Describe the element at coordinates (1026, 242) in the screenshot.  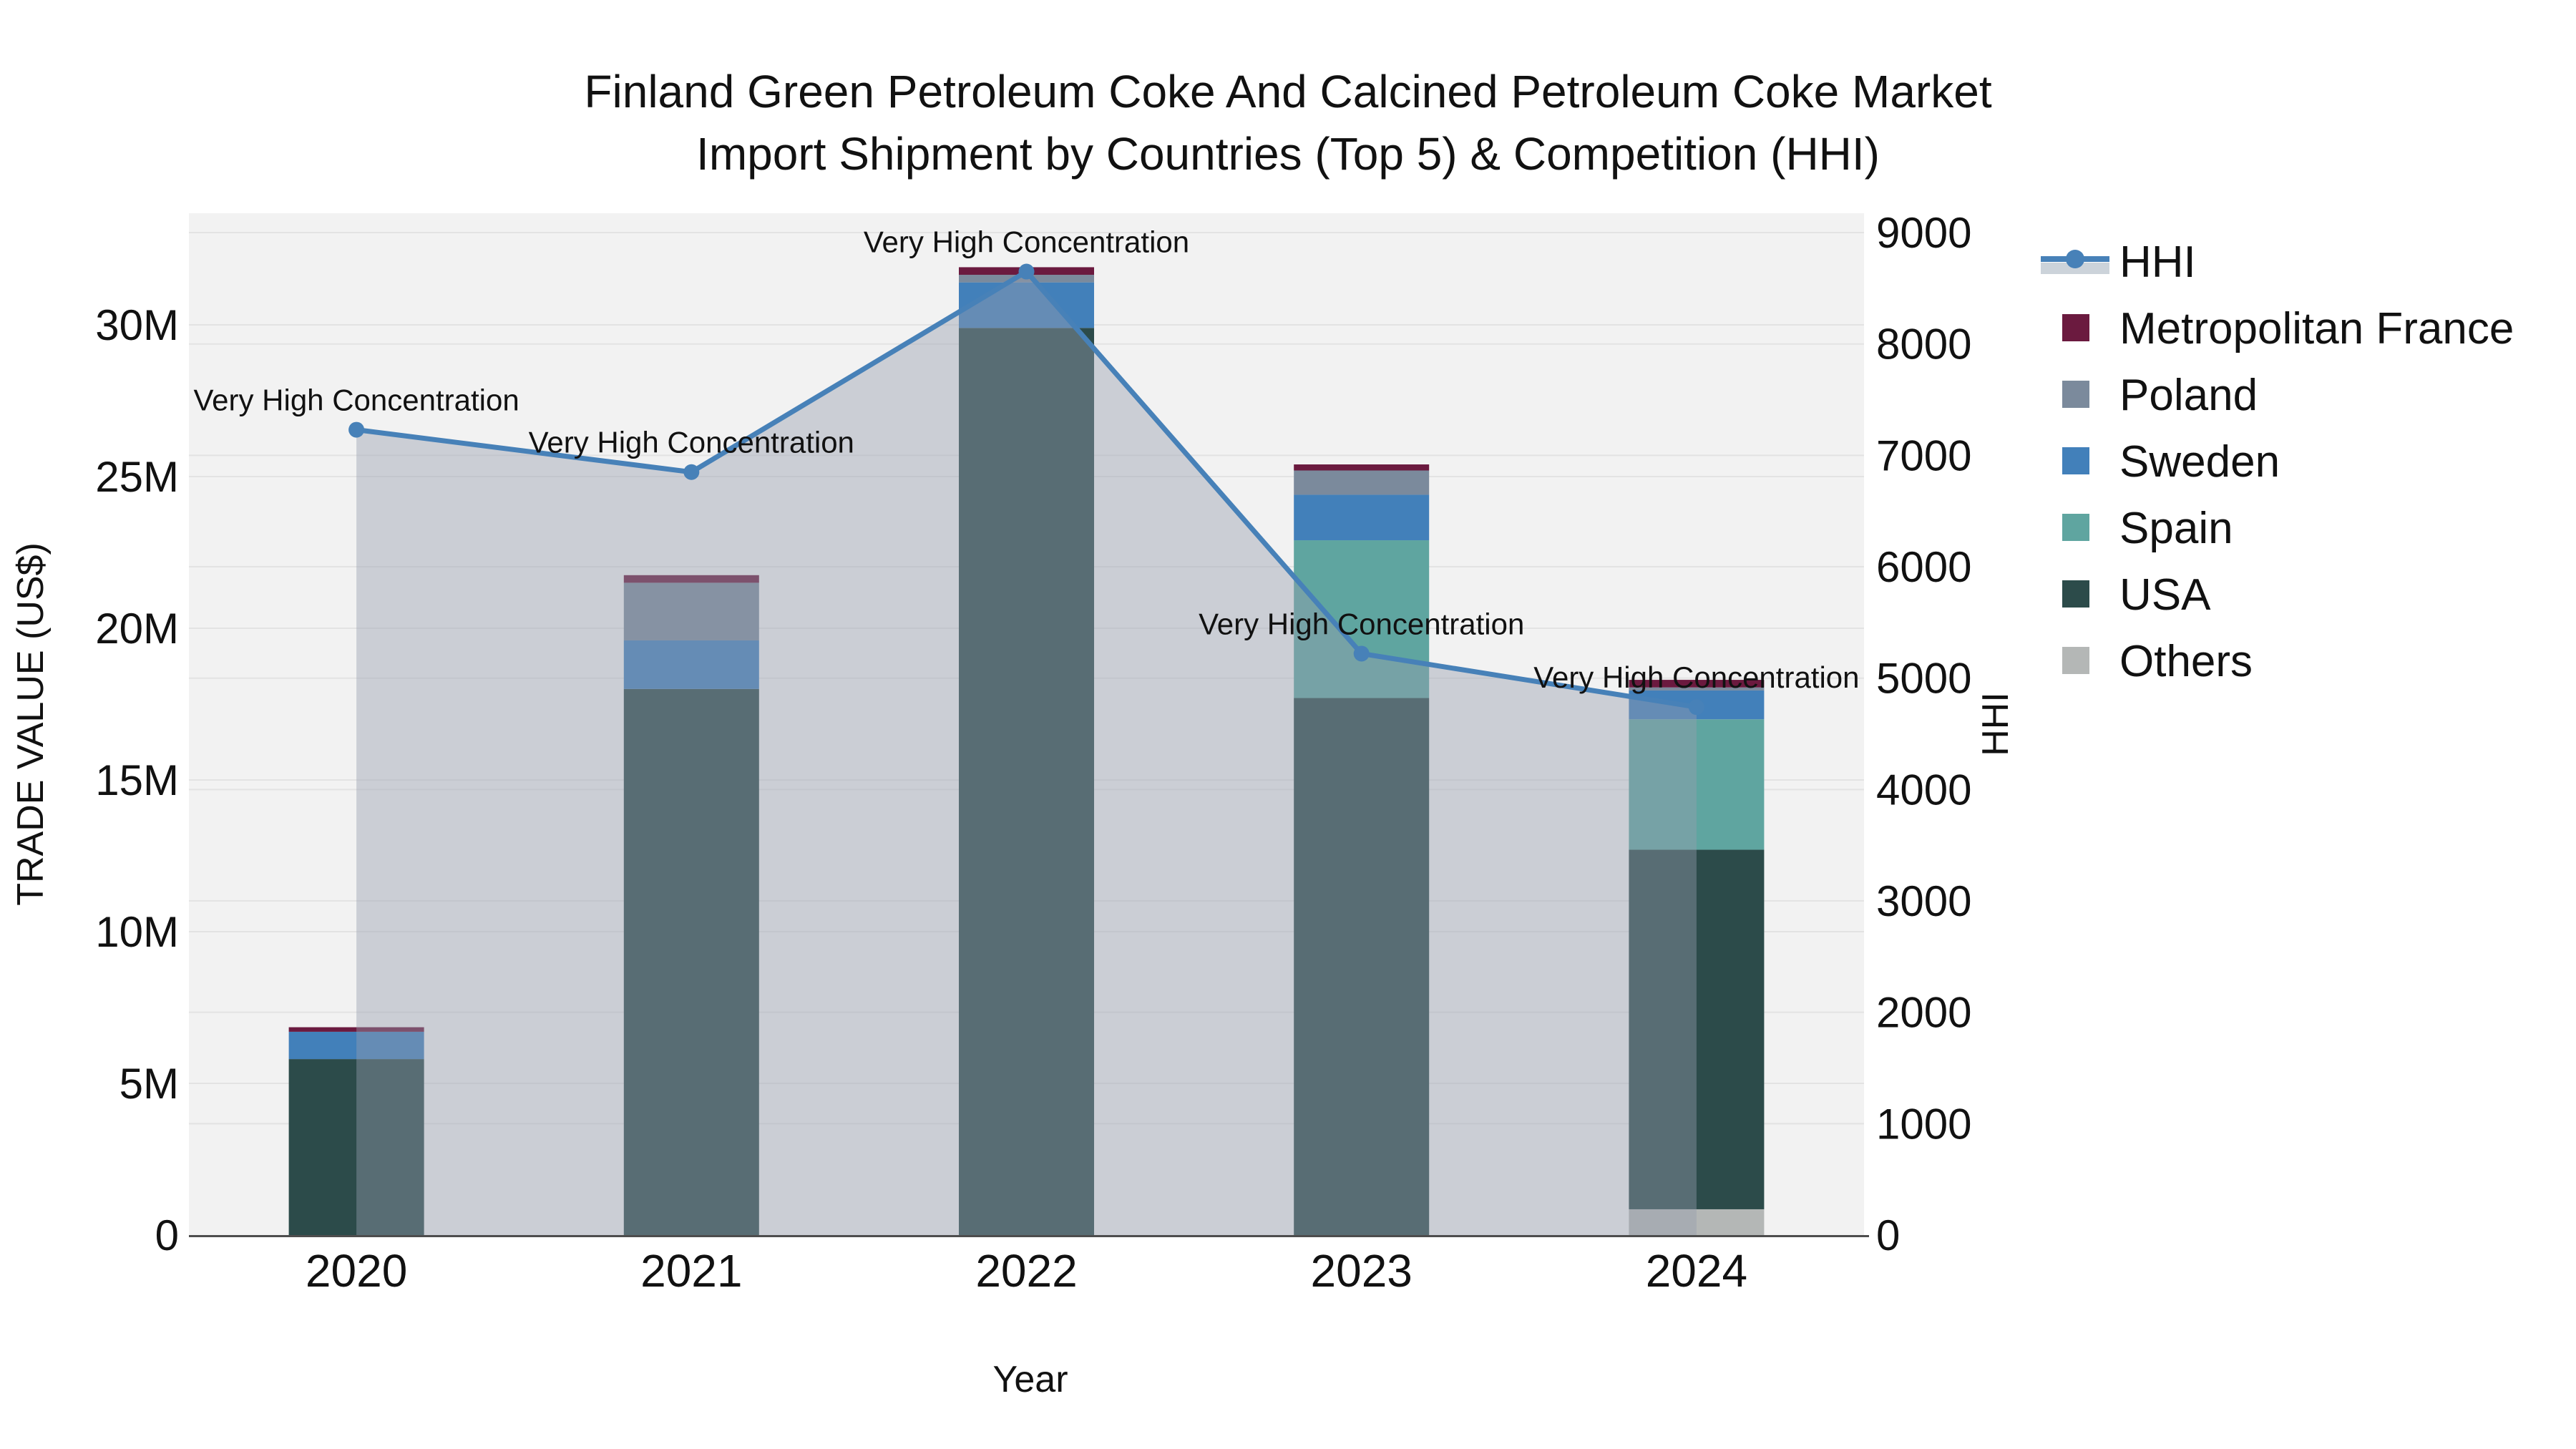
I see `hhi-annotation-2022: Very High Concentration` at that location.